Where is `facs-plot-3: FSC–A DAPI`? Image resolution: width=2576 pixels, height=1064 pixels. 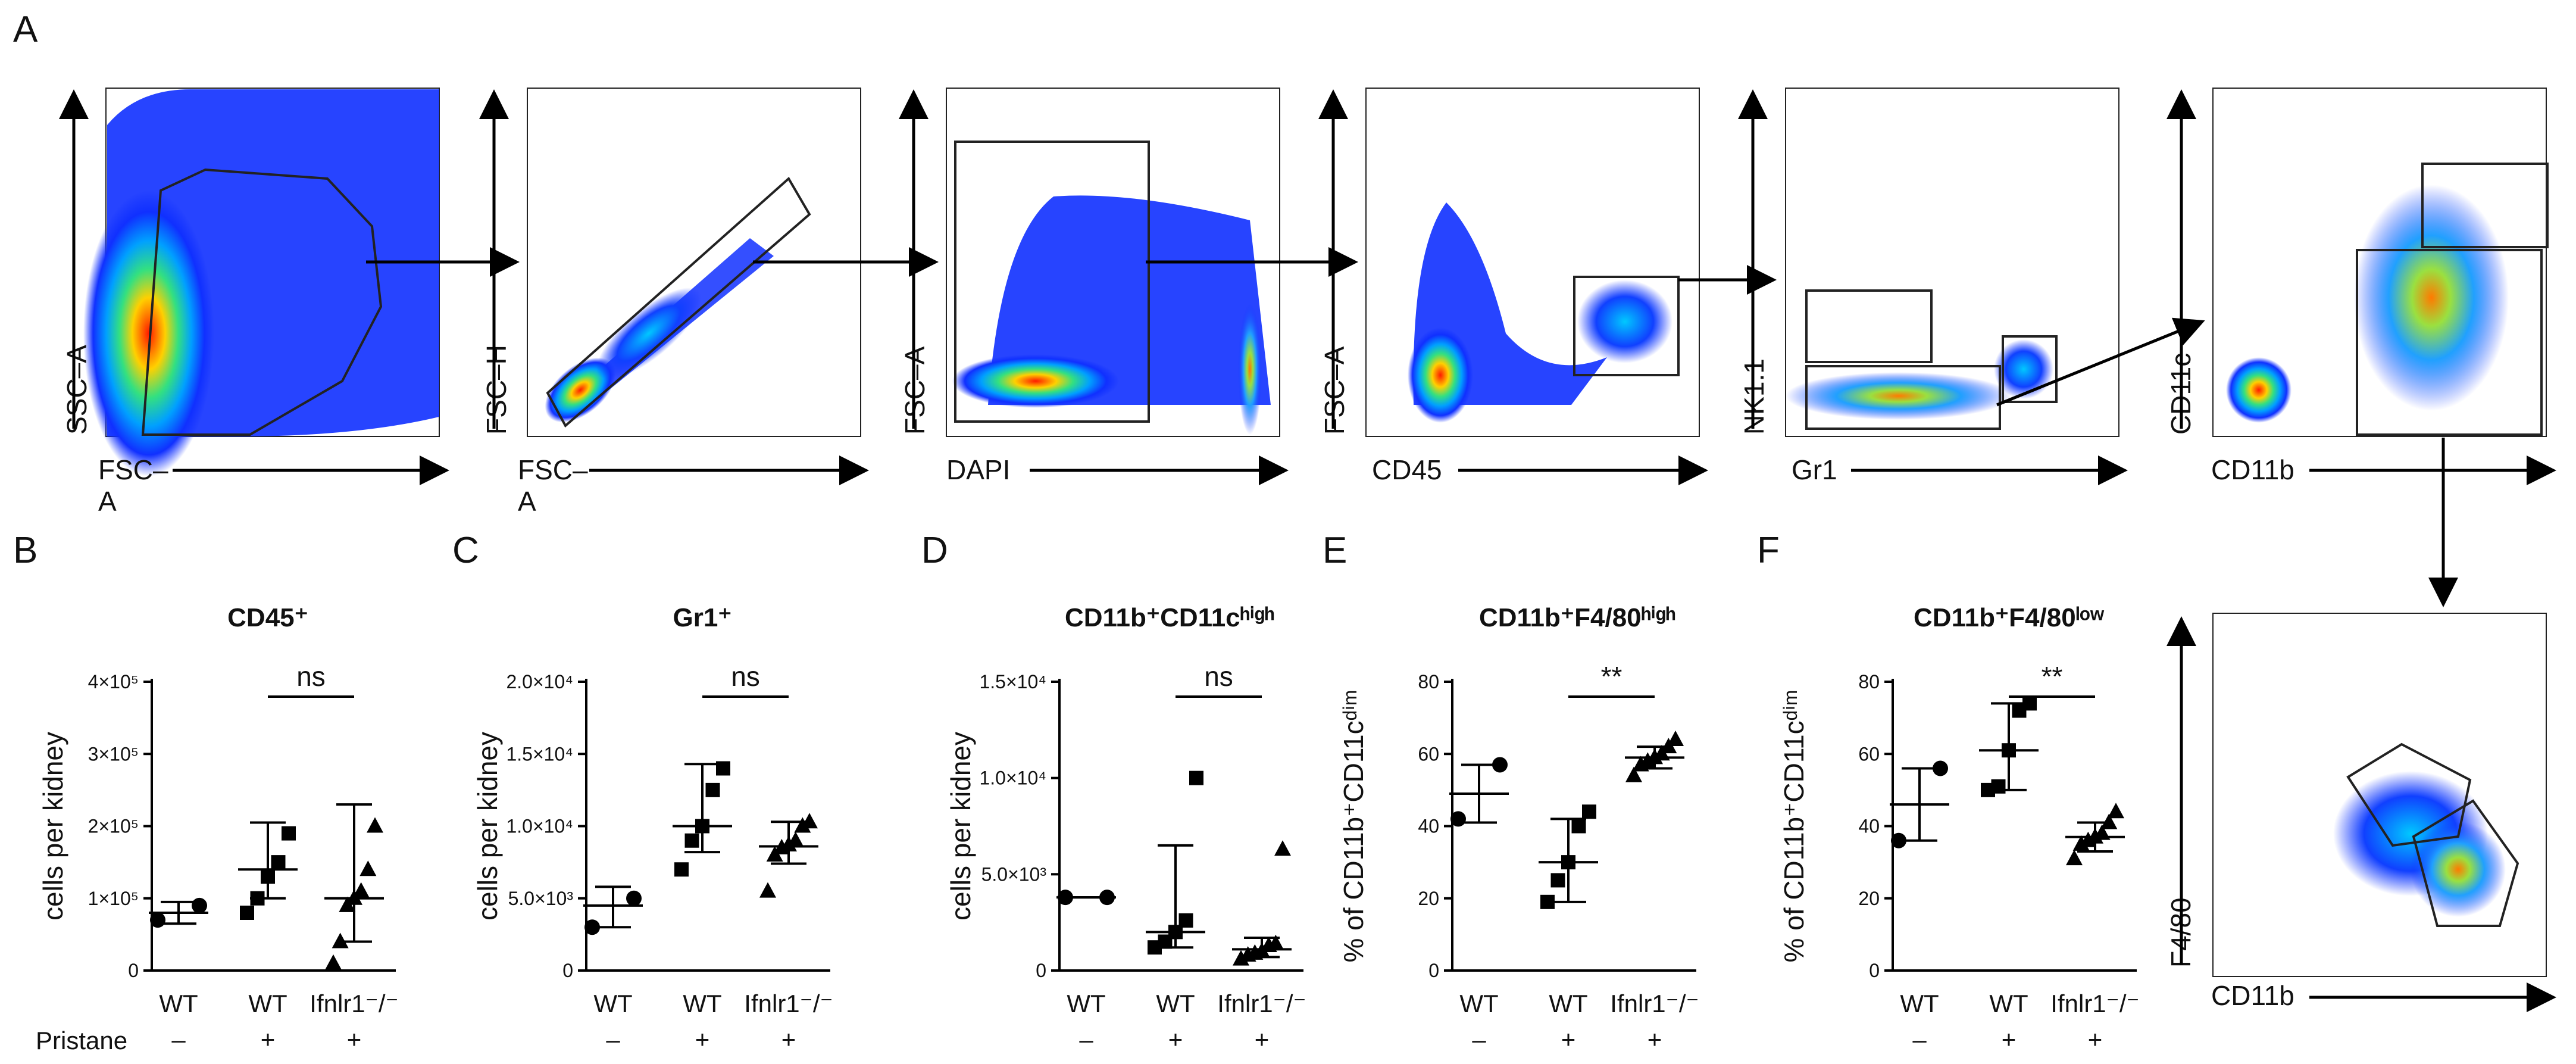 facs-plot-3: FSC–A DAPI is located at coordinates (1094, 286).